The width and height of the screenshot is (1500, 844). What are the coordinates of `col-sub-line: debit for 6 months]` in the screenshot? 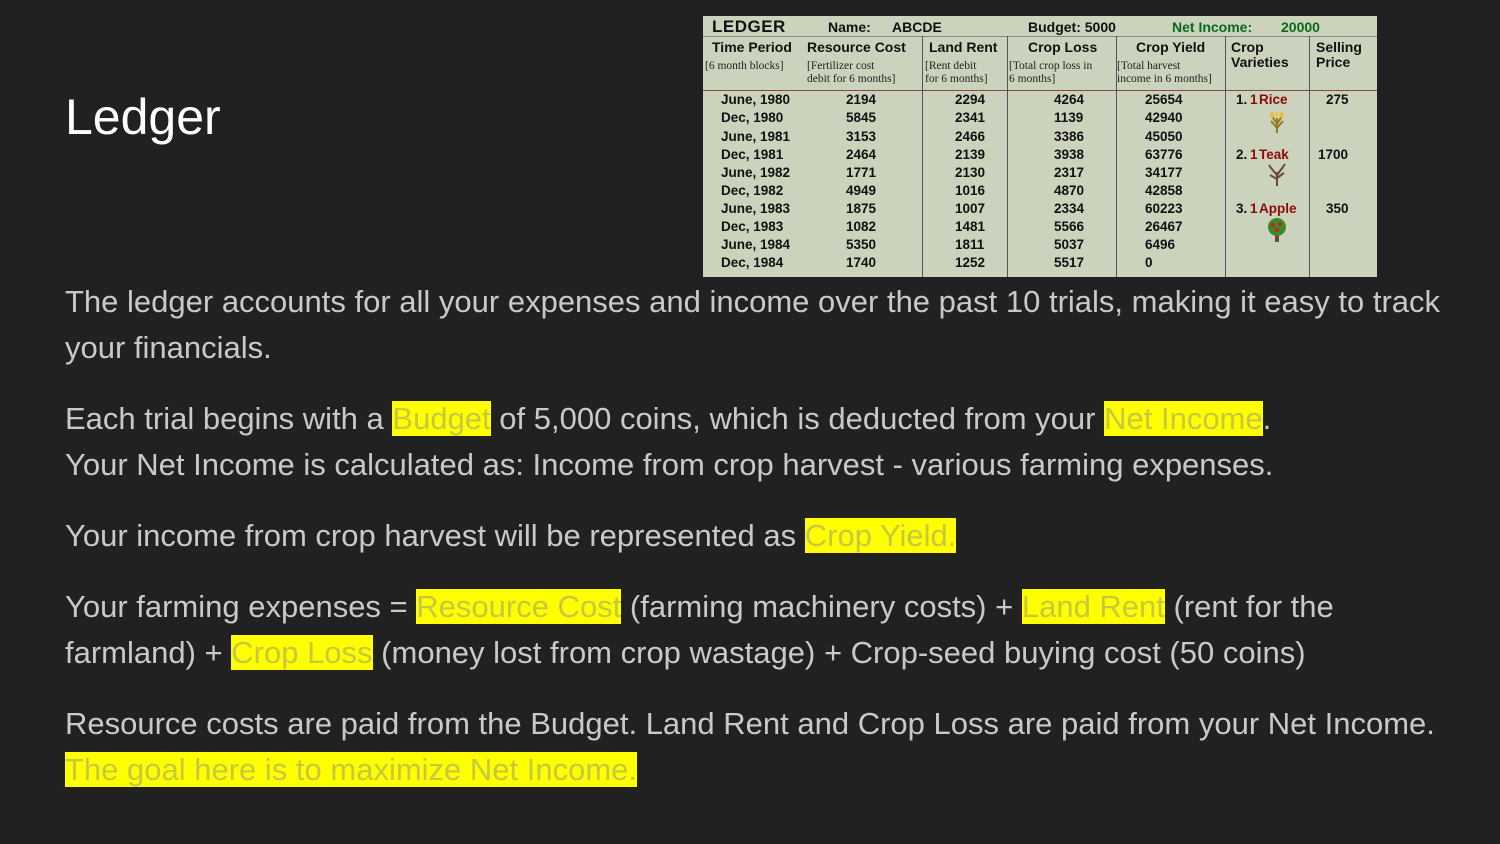 It's located at (851, 79).